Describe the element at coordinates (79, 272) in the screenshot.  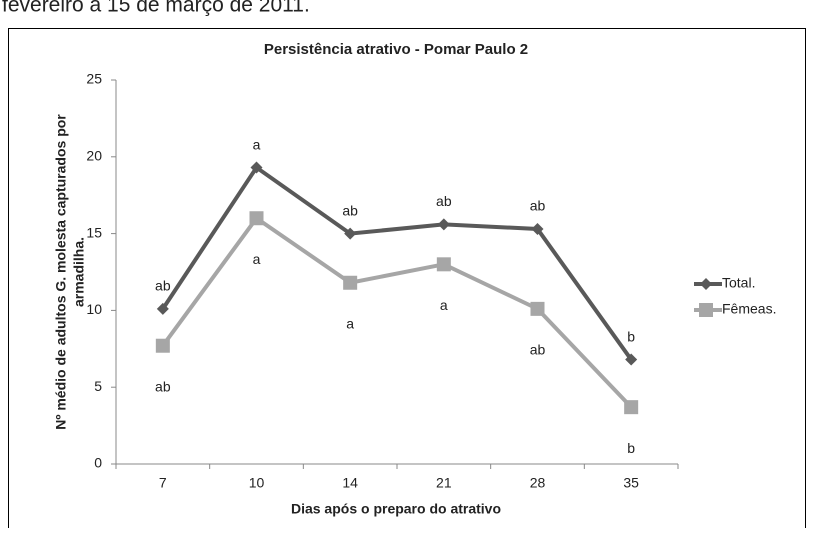
I see `y-axis-title: armadilha.` at that location.